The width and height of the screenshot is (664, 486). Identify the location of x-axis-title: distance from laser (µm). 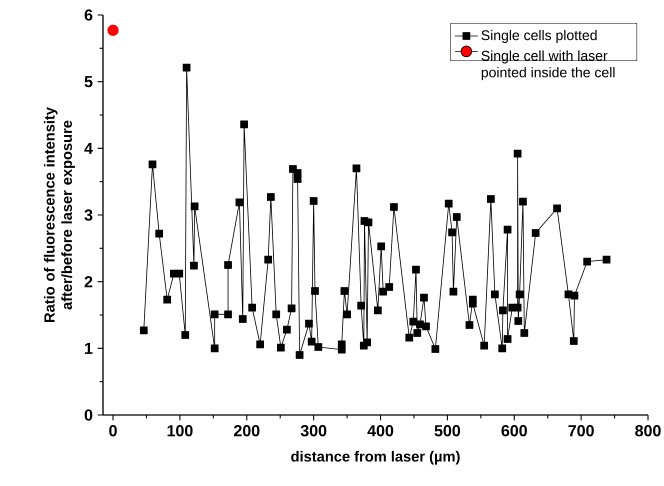
(375, 457).